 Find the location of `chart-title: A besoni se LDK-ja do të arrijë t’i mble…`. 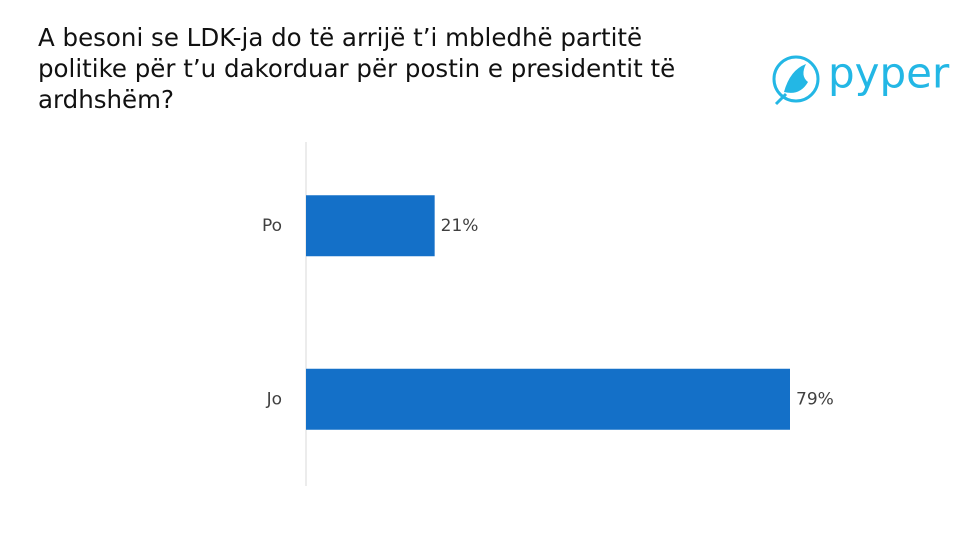

chart-title: A besoni se LDK-ja do të arrijë t’i mble… is located at coordinates (357, 68).